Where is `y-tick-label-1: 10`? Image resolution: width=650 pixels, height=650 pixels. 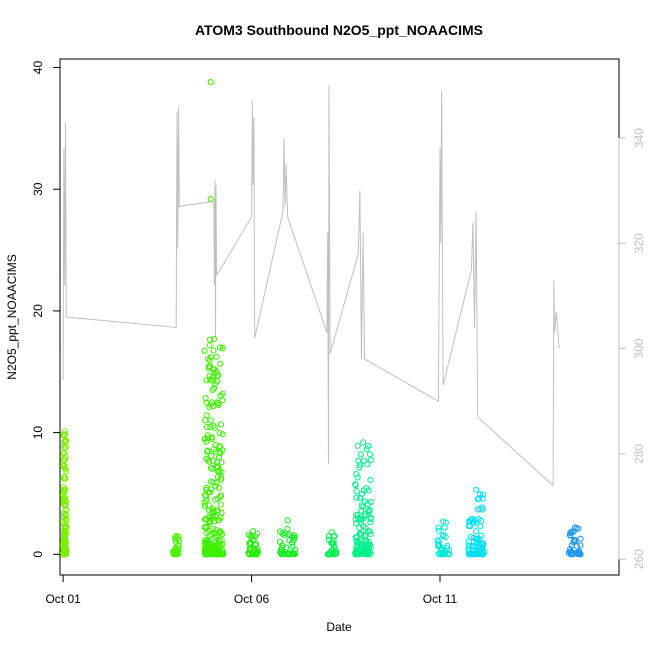 y-tick-label-1: 10 is located at coordinates (38, 433).